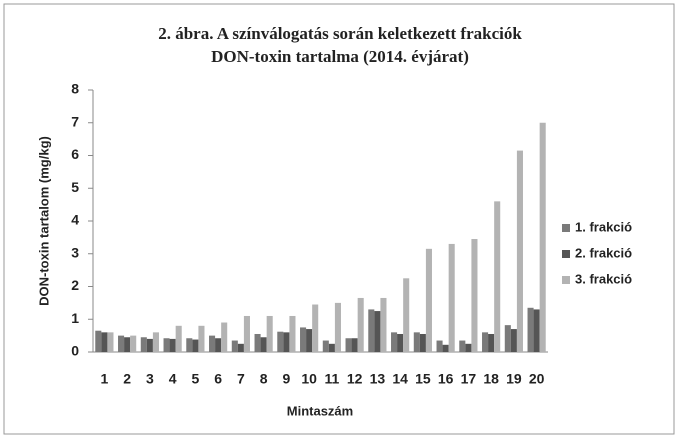 The image size is (679, 439). Describe the element at coordinates (127, 379) in the screenshot. I see `x-tick-label: 2` at that location.